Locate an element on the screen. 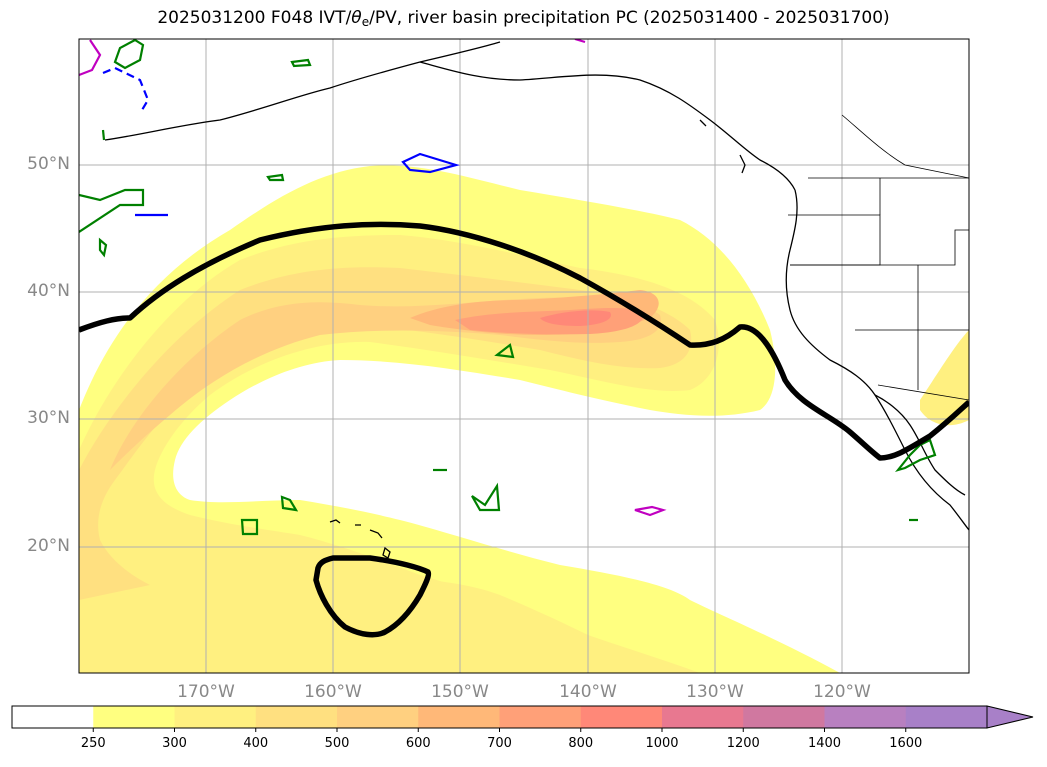 The height and width of the screenshot is (767, 1047). lon-label-140w: 140°W is located at coordinates (588, 692).